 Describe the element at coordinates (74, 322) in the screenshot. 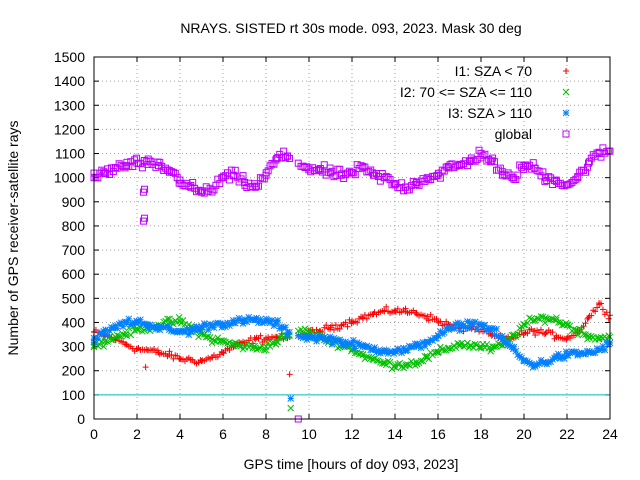

I see `y-tick-label: 400` at that location.